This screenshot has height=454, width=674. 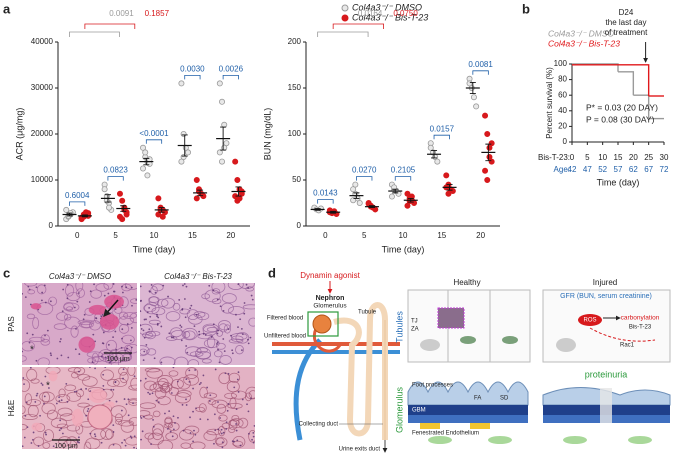 I want to click on row-header: H&E, so click(x=11, y=408).